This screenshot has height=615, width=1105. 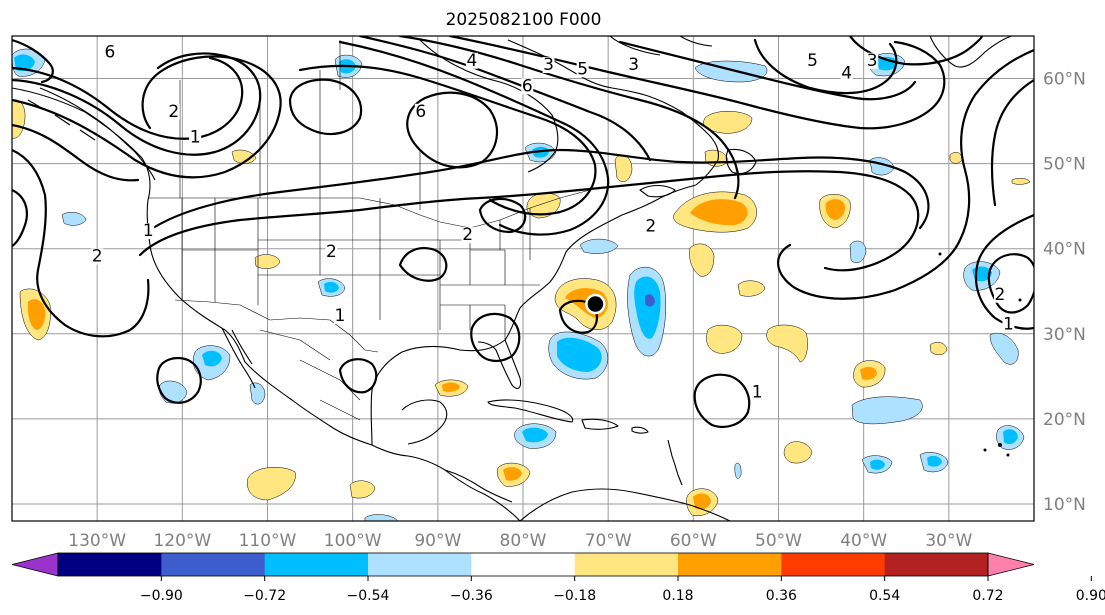 What do you see at coordinates (471, 596) in the screenshot?
I see `colorbar-tick-label: −0.36` at bounding box center [471, 596].